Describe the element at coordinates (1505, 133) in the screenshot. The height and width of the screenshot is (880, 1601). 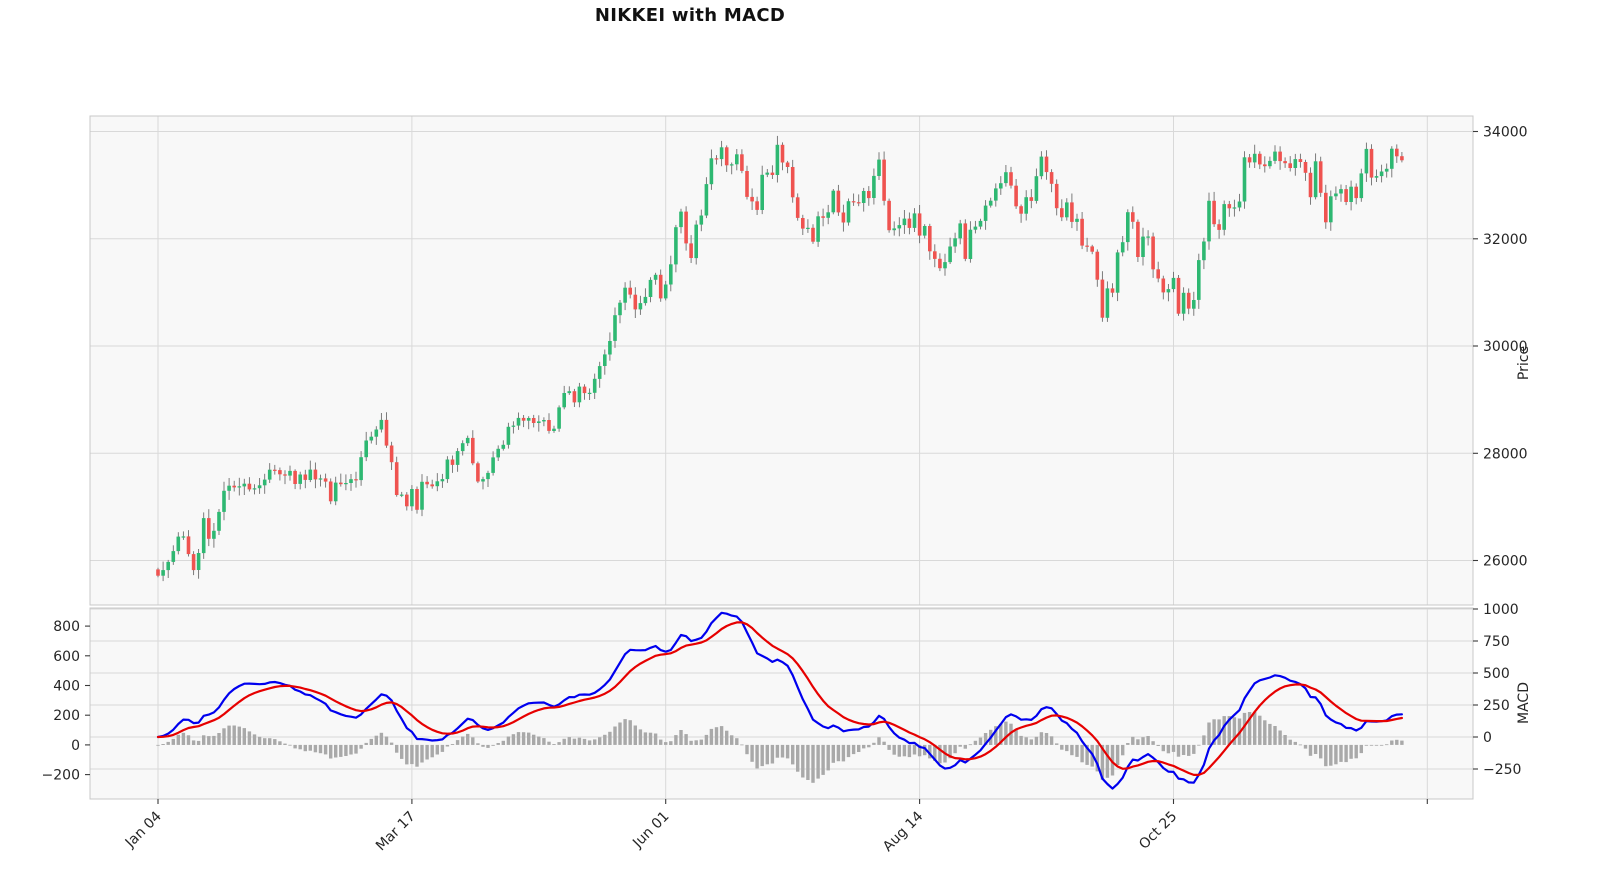
I see `price-tick-label: 34000` at that location.